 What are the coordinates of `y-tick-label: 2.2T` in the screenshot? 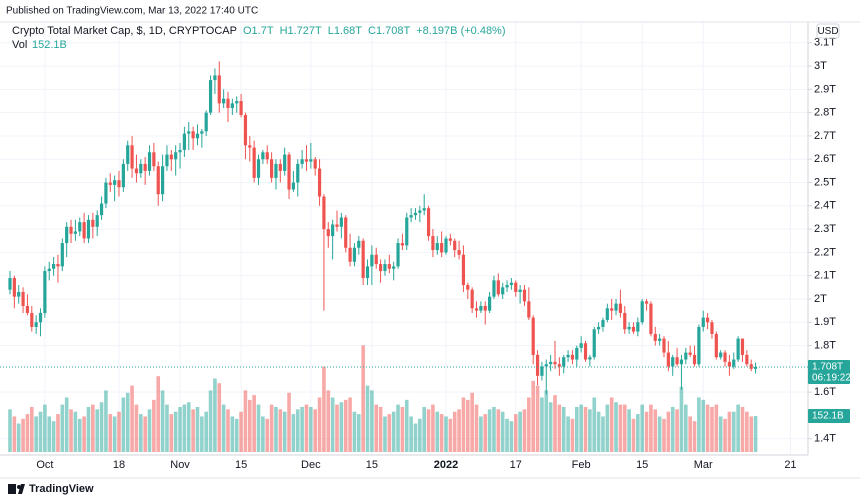 It's located at (825, 252).